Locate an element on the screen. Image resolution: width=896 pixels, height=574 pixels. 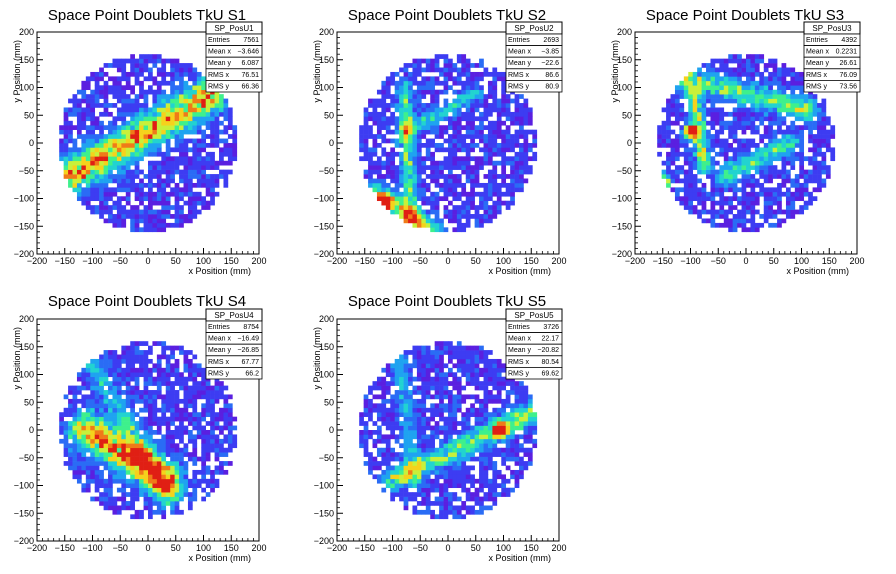
y-tick-label: −100 is located at coordinates (24, 486).